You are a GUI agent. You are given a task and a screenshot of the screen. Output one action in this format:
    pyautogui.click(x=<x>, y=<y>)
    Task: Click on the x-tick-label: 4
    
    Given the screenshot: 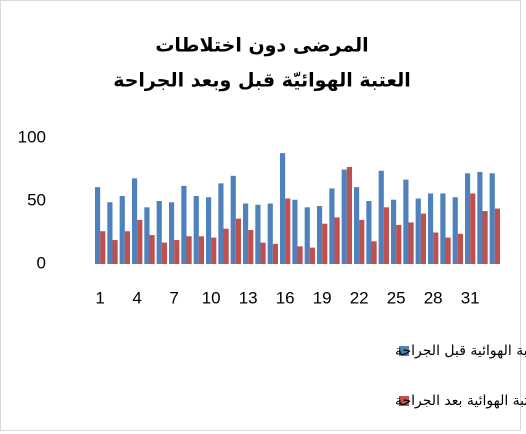 What is the action you would take?
    pyautogui.click(x=136, y=297)
    